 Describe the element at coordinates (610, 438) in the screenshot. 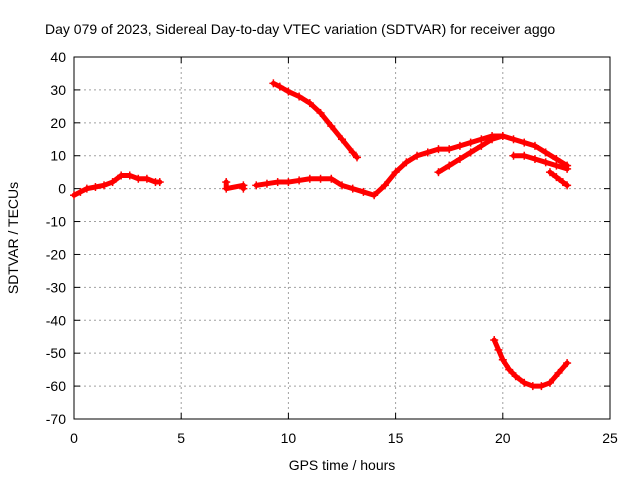

I see `x-tick-label: 25` at that location.